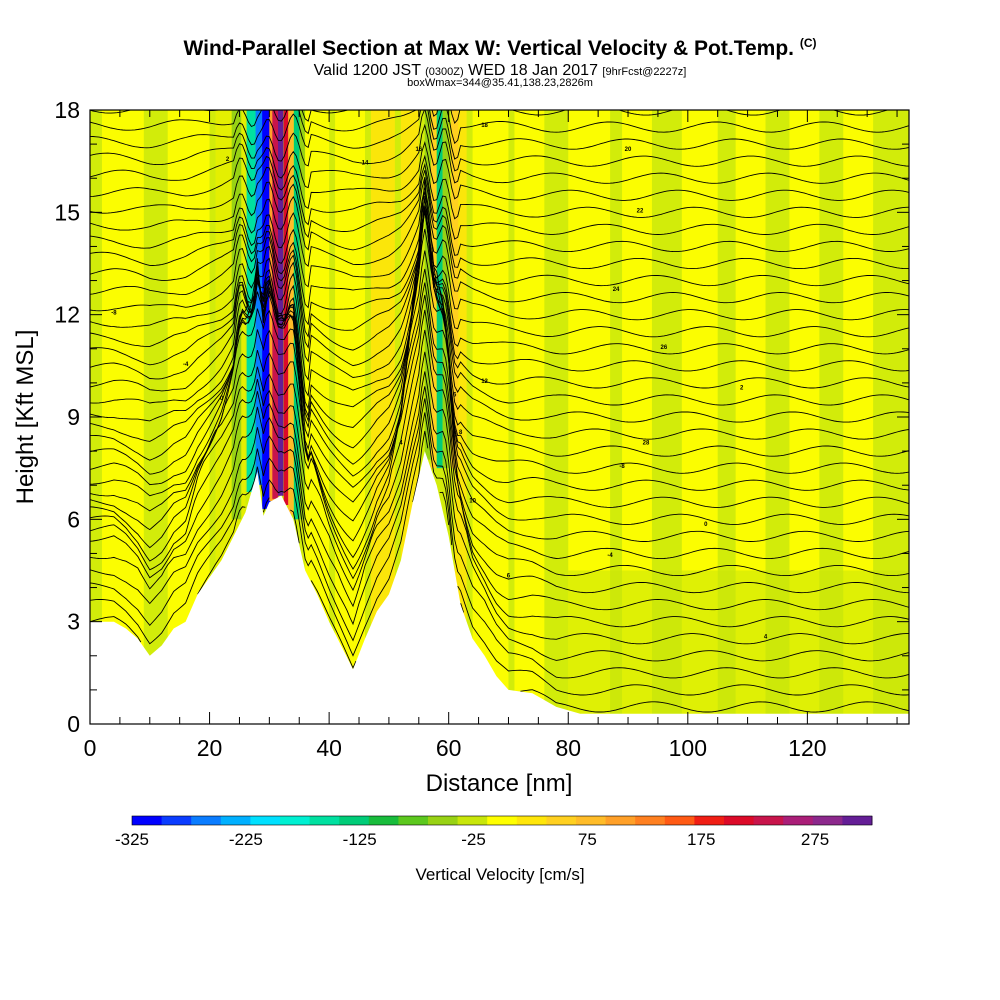 This screenshot has height=1000, width=1000. I want to click on contour-label: 14, so click(365, 164).